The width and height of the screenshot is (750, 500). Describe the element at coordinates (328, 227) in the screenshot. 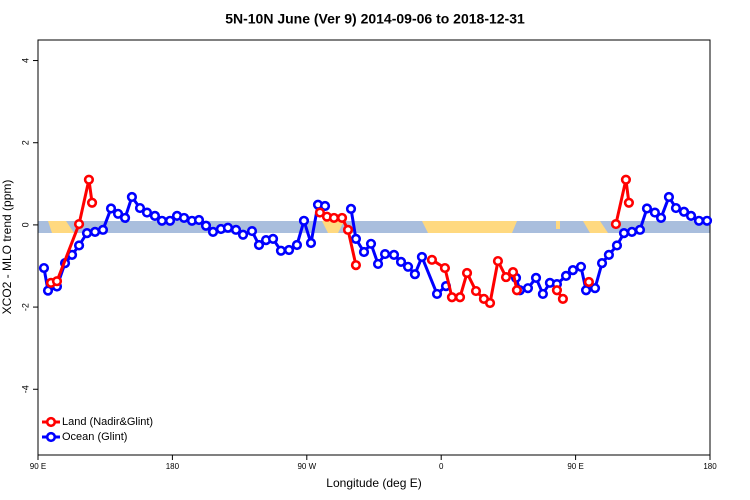

I see `land-band` at that location.